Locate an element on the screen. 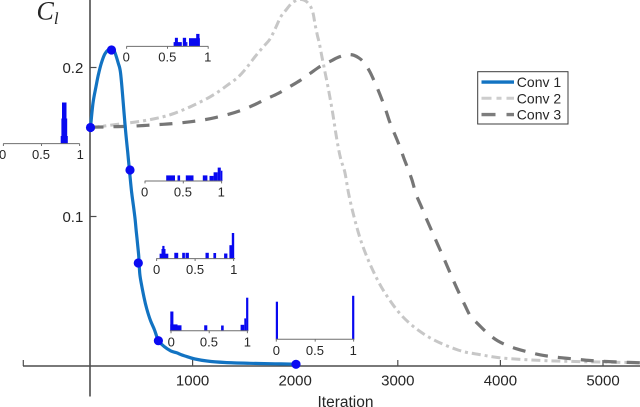  svg-text: 1000 is located at coordinates (192, 381).